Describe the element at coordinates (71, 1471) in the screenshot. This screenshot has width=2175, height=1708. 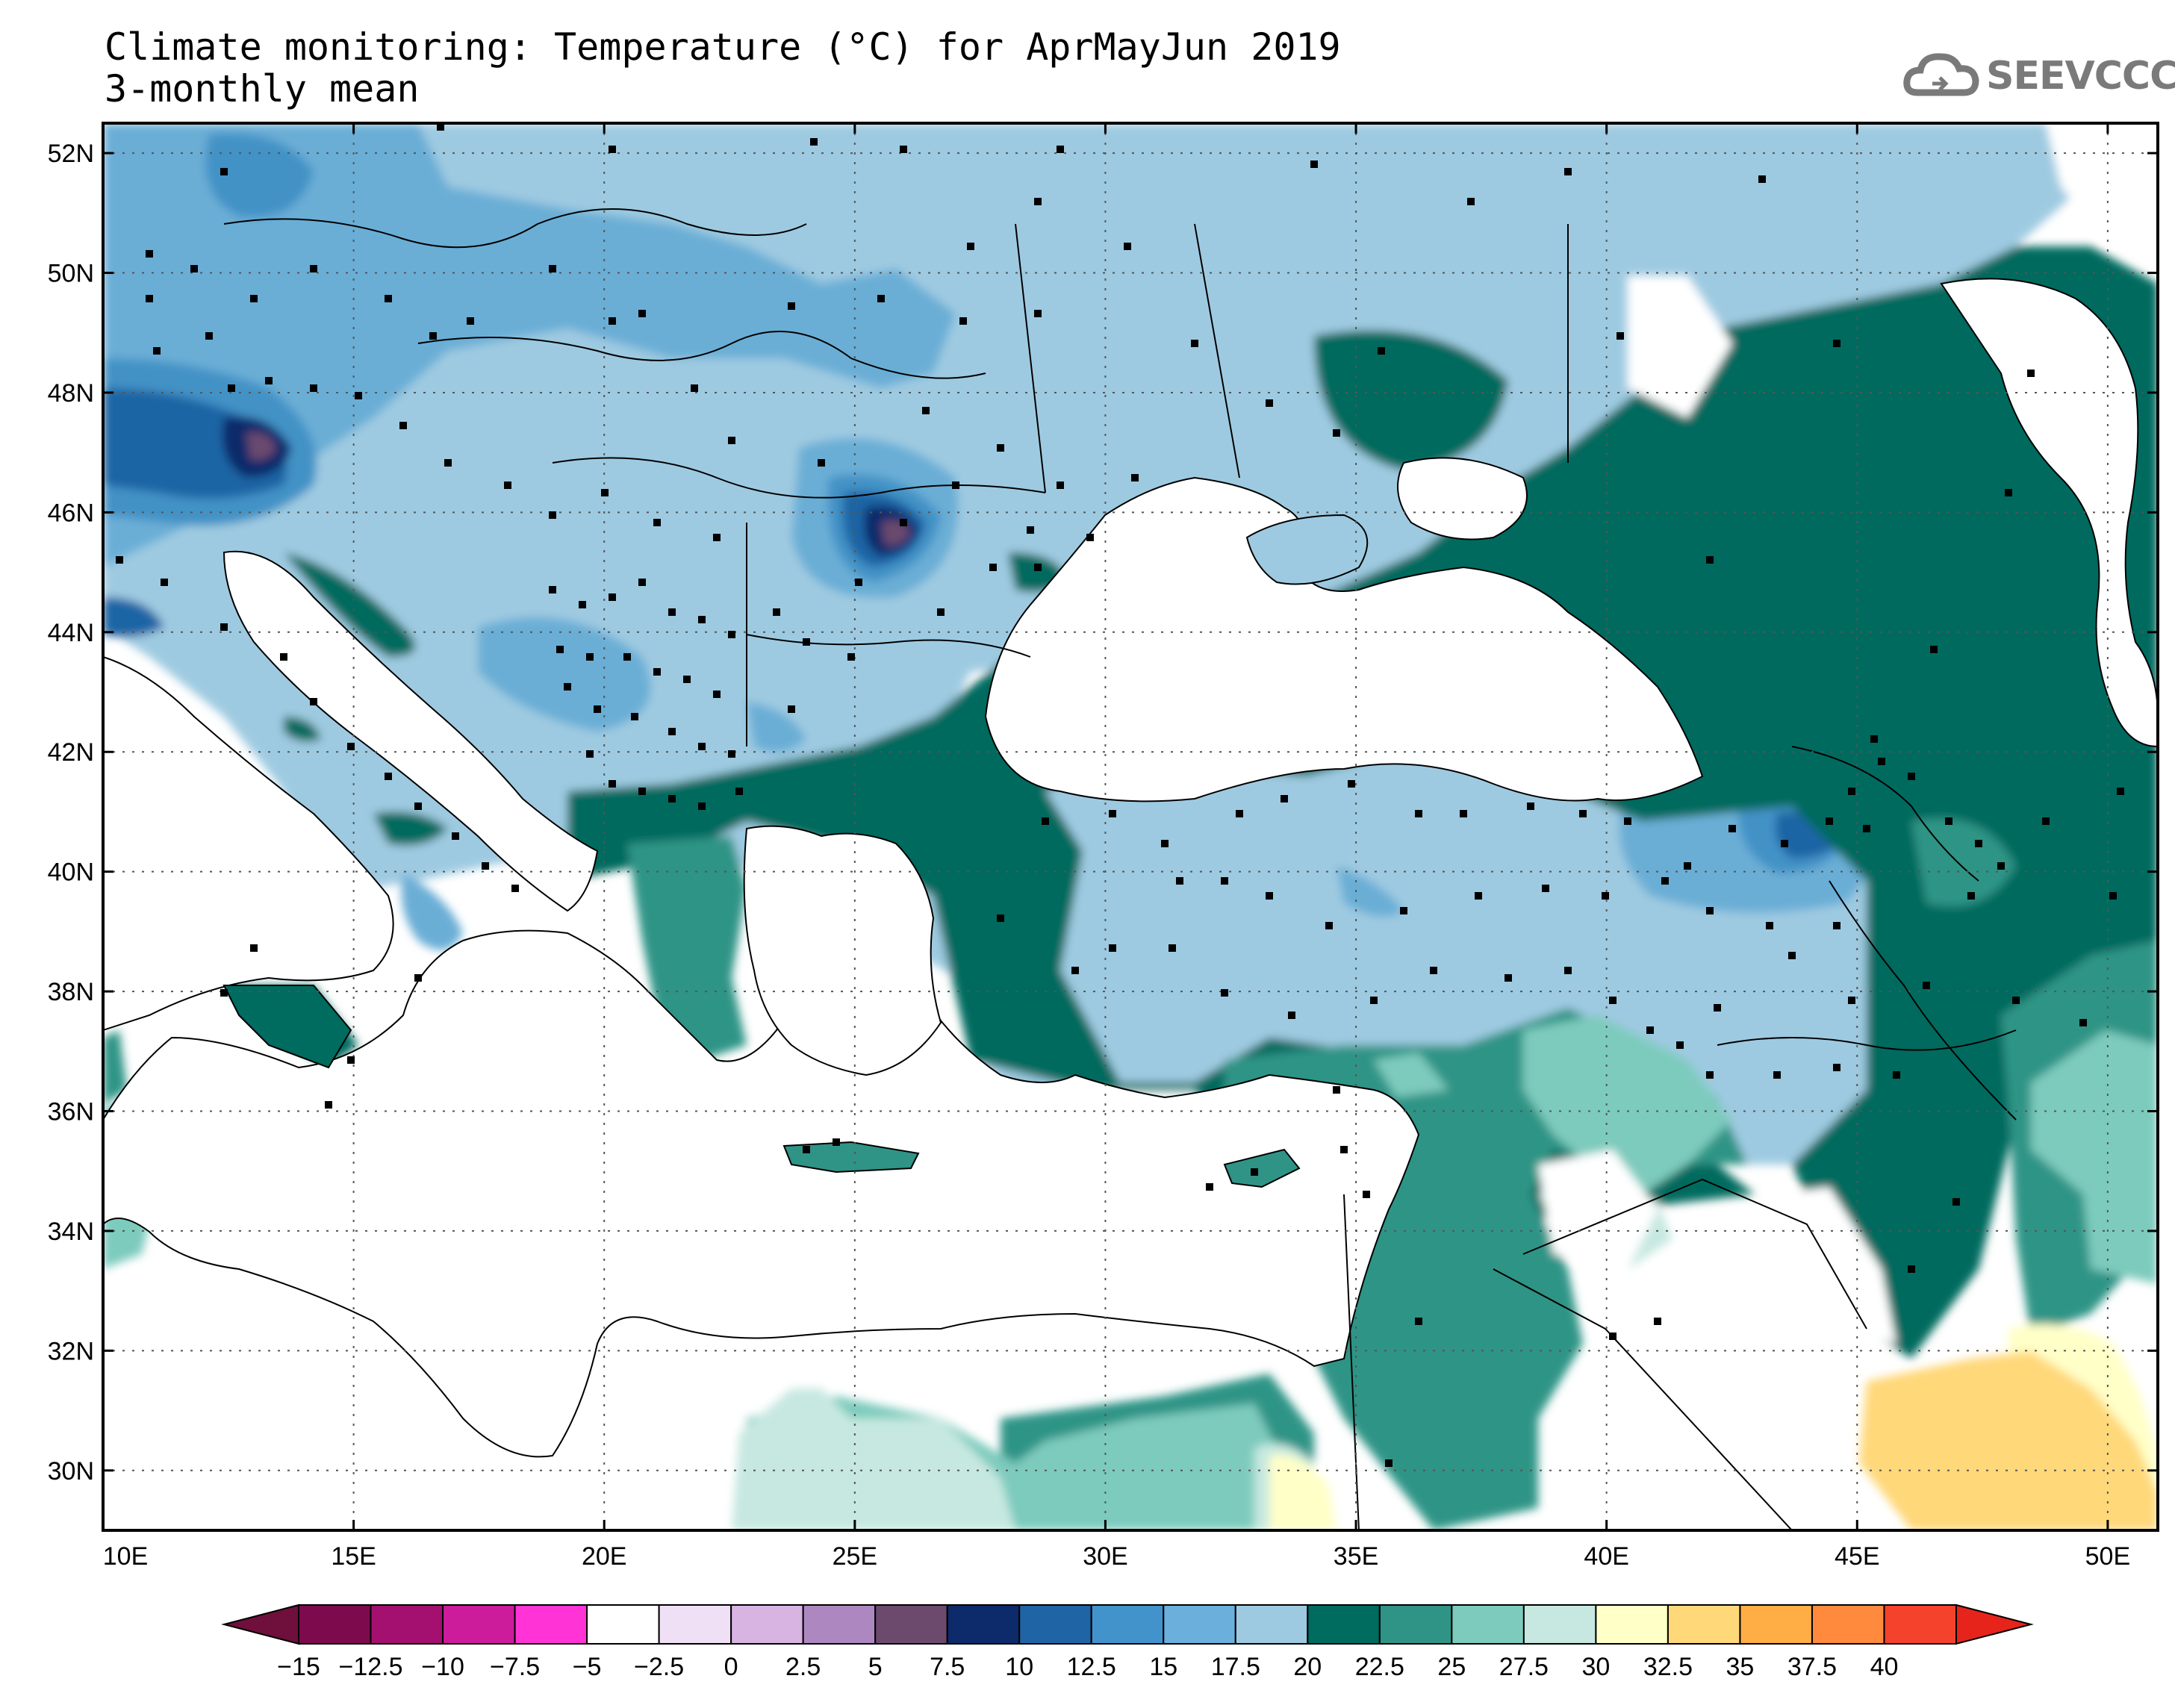
I see `lat-tick-label: 30N` at that location.